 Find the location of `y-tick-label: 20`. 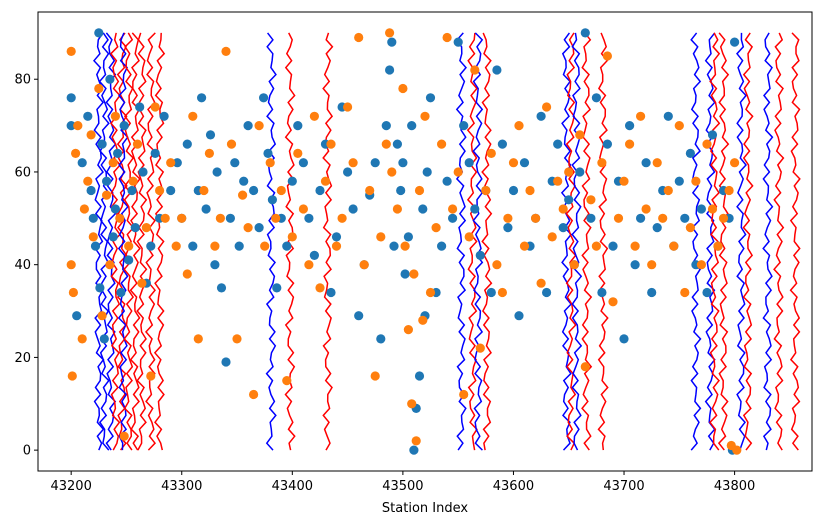

y-tick-label: 20 is located at coordinates (22, 358).